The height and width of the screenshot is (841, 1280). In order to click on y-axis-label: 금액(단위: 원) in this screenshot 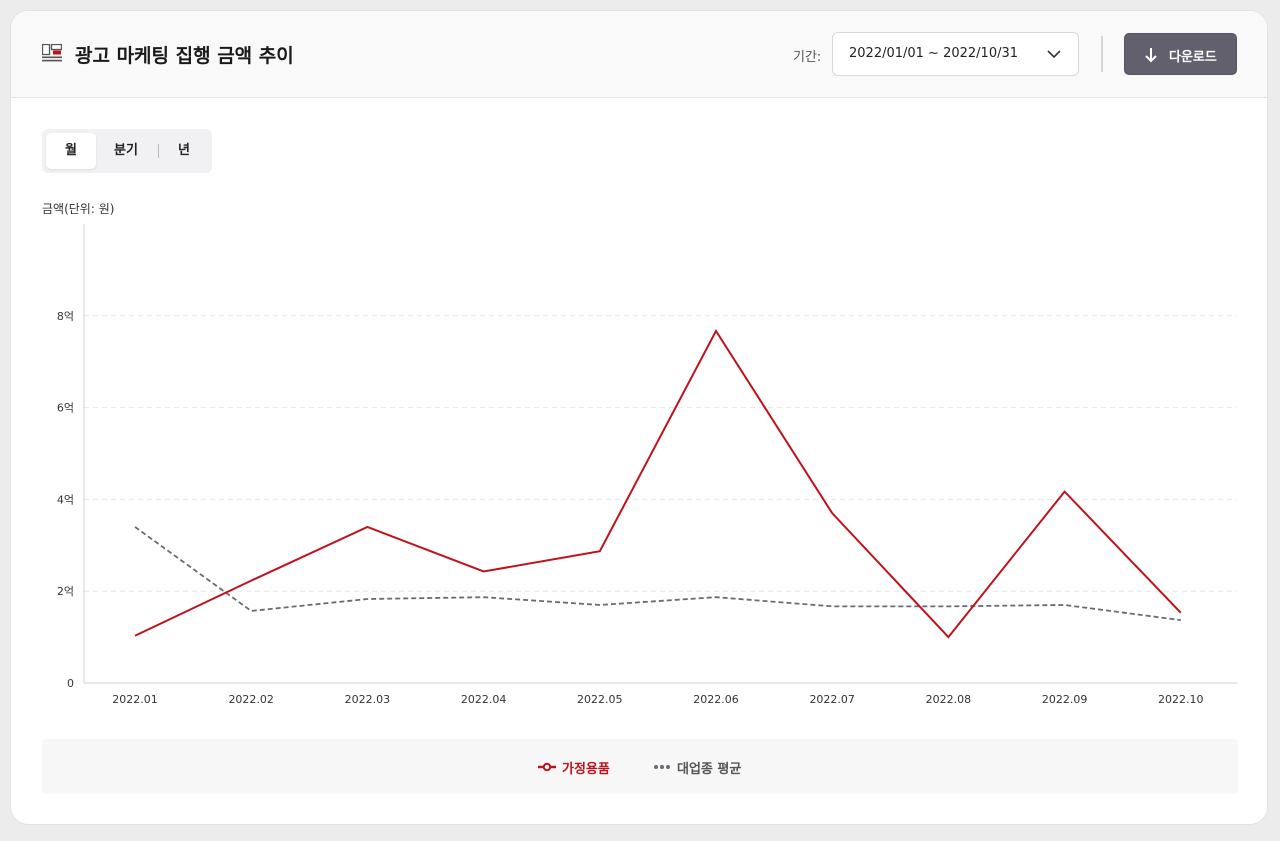, I will do `click(78, 209)`.